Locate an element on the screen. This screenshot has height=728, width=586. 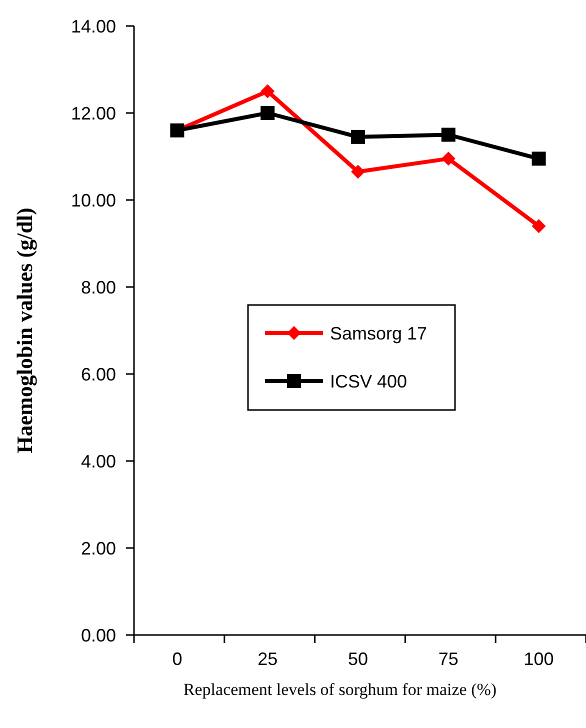
x-axis-title: Replacement levels of sorghum for maize (%) is located at coordinates (340, 689).